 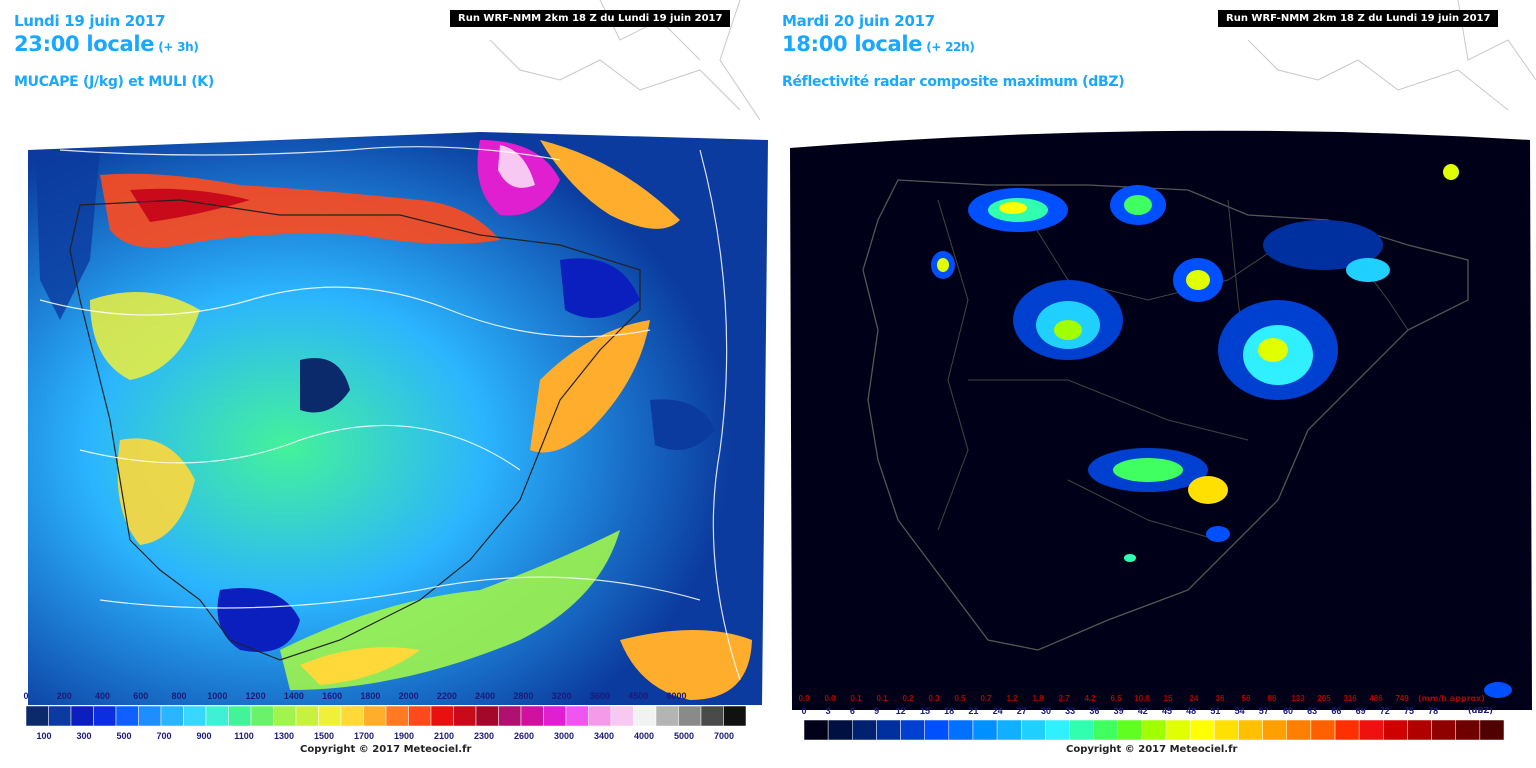 What do you see at coordinates (1451, 698) in the screenshot?
I see `rate-unit: (mm/h approx)` at bounding box center [1451, 698].